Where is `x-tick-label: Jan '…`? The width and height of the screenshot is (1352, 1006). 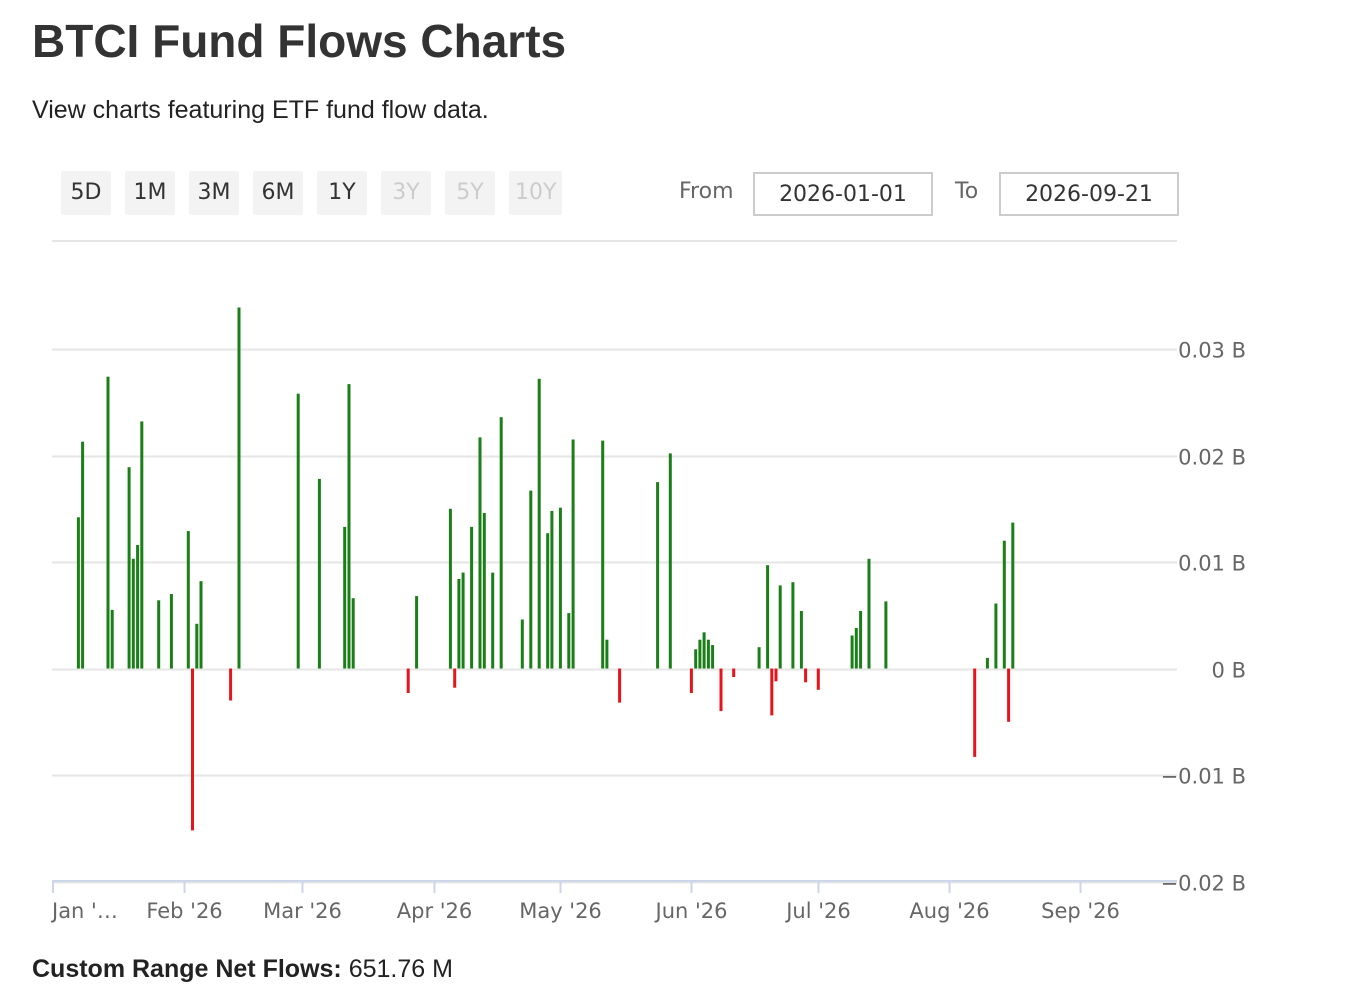 x-tick-label: Jan '… is located at coordinates (84, 911).